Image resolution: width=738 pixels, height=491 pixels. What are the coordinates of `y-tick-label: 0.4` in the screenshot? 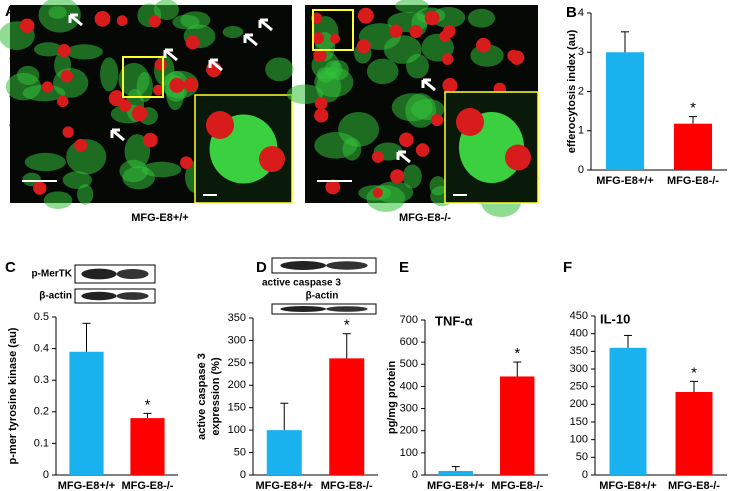 It's located at (41, 349).